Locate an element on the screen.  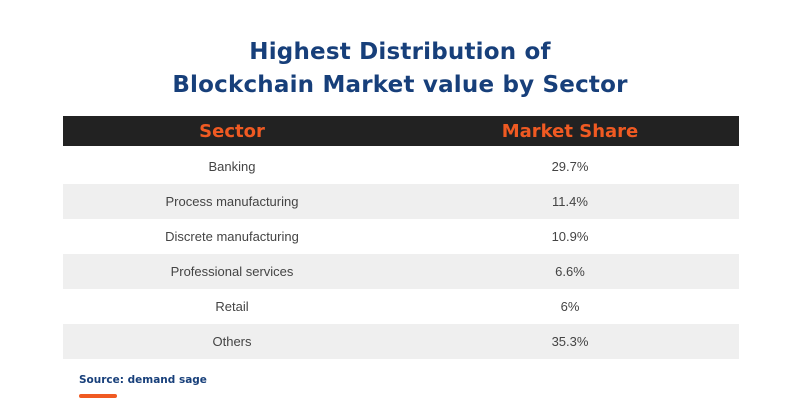
sector-cell: Professional services is located at coordinates (232, 271).